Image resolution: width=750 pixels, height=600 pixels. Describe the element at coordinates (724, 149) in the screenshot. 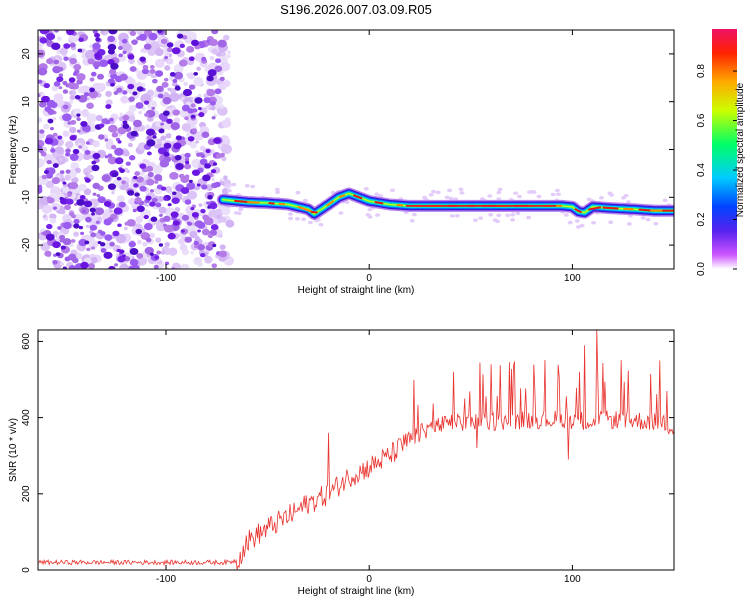

I see `colorbar-gradient` at that location.